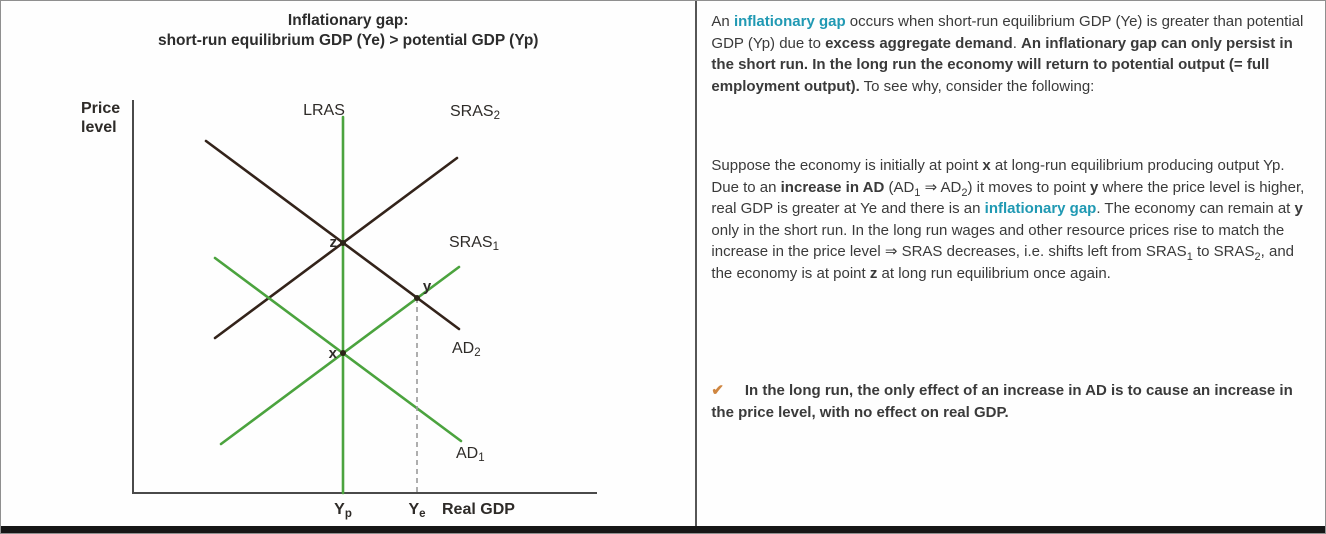  I want to click on y-axis-label-line2: level, so click(99, 127).